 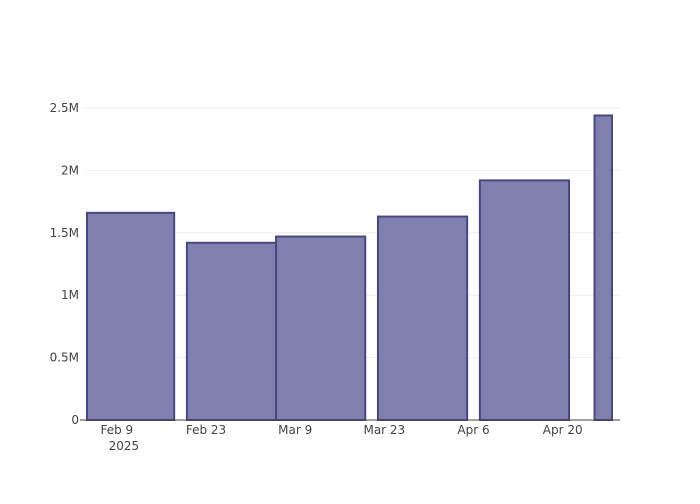 I want to click on y-tick-label: 0.5M, so click(x=64, y=358).